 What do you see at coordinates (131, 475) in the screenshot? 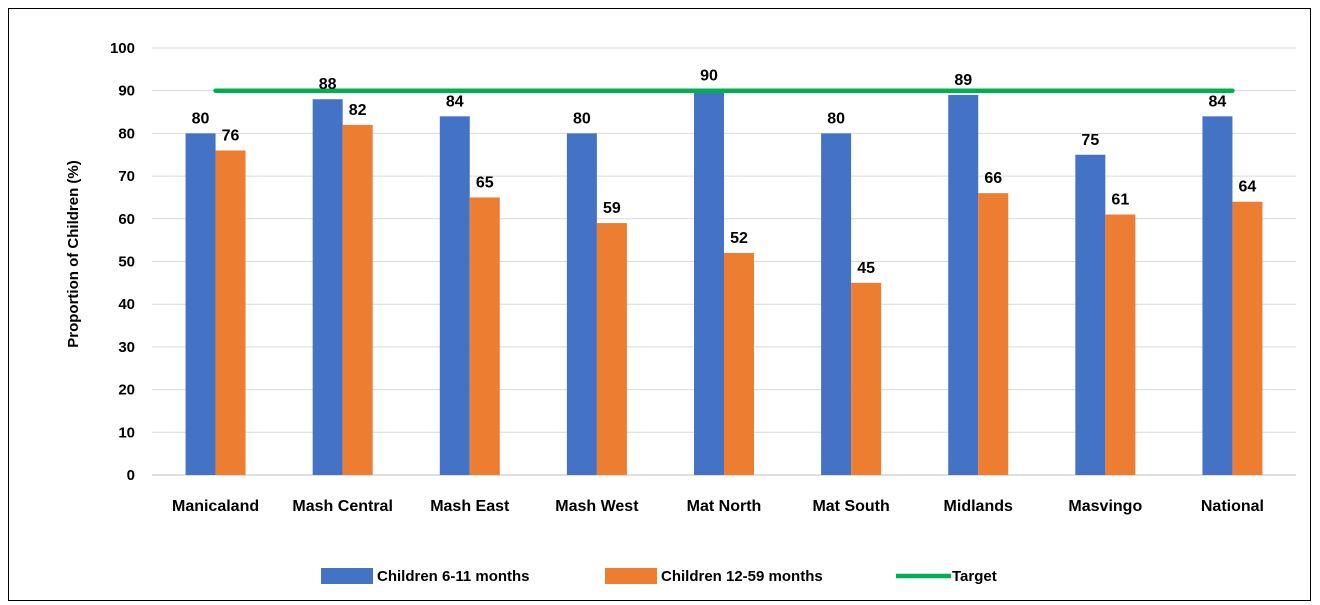
I see `y-tick-label: 0` at bounding box center [131, 475].